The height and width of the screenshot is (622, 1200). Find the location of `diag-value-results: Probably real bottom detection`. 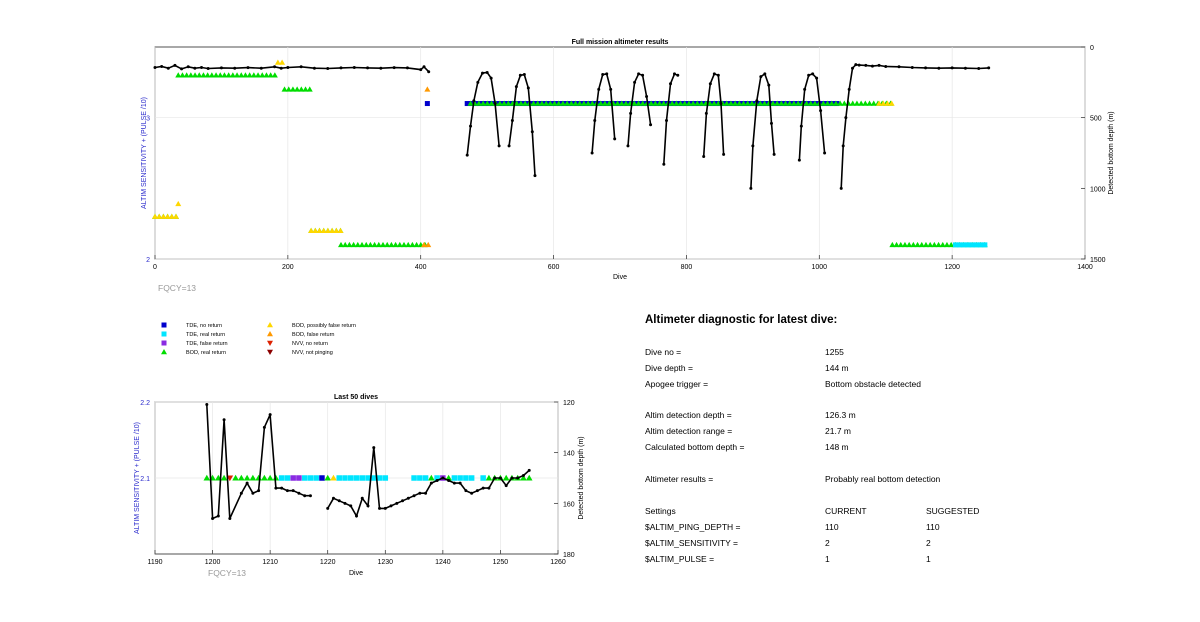

diag-value-results: Probably real bottom detection is located at coordinates (883, 479).